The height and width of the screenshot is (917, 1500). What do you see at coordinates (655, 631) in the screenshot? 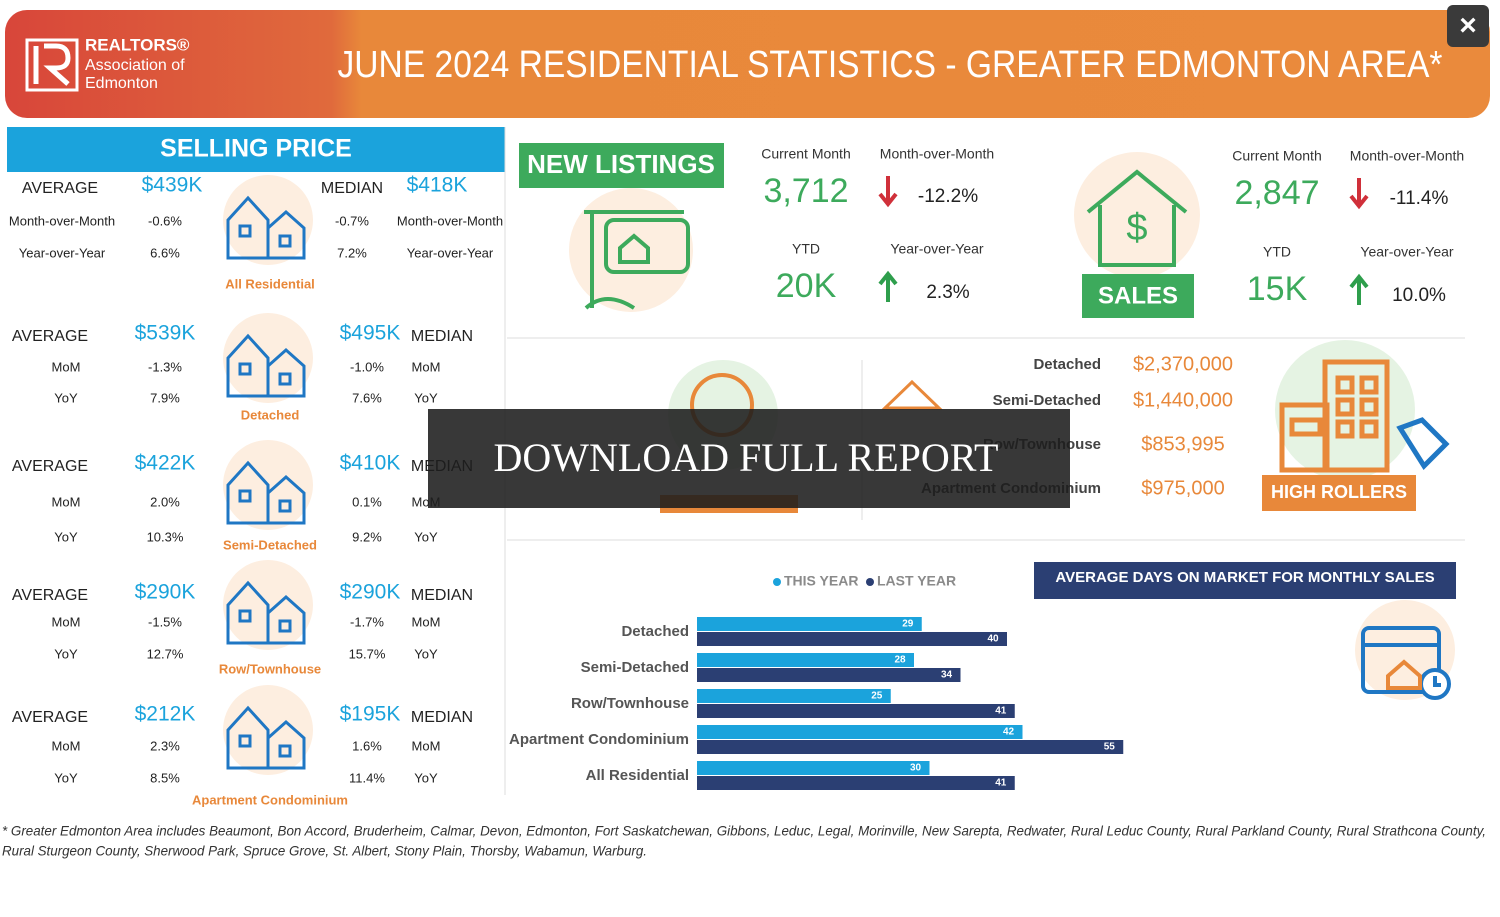
I see `y-tick-label: Detached` at bounding box center [655, 631].